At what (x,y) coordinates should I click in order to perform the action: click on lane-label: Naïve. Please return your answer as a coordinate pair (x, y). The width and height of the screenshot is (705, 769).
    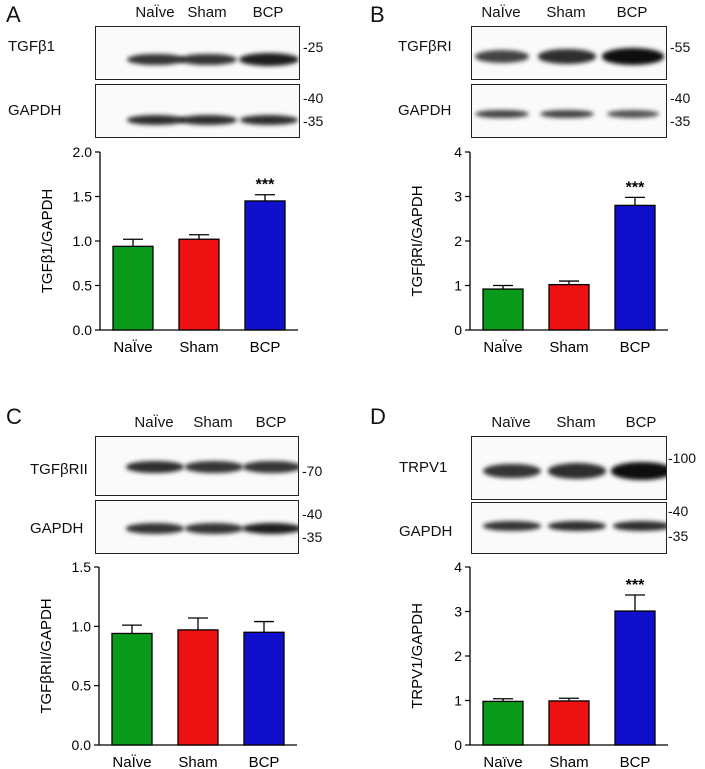
    Looking at the image, I should click on (511, 422).